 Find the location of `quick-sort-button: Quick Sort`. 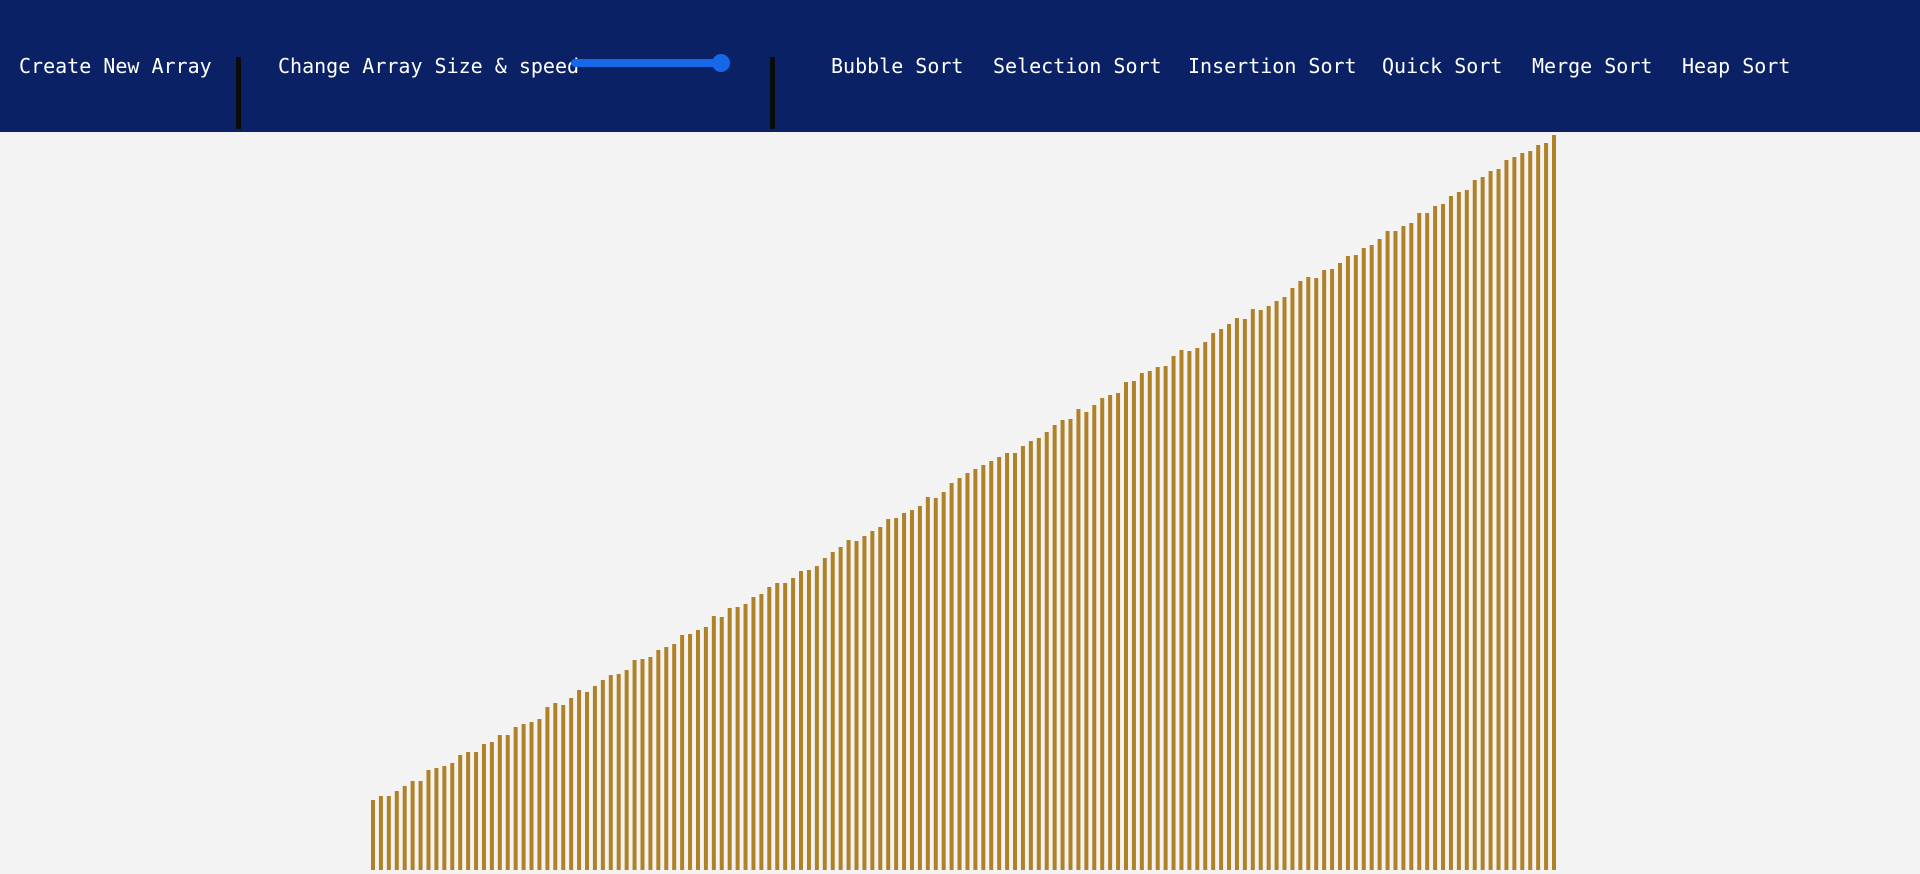

quick-sort-button: Quick Sort is located at coordinates (1442, 66).